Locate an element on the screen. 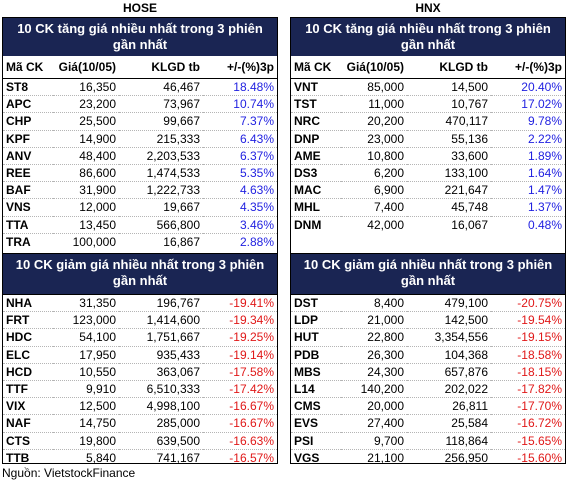  hose-market-title: HOSE is located at coordinates (139, 8).